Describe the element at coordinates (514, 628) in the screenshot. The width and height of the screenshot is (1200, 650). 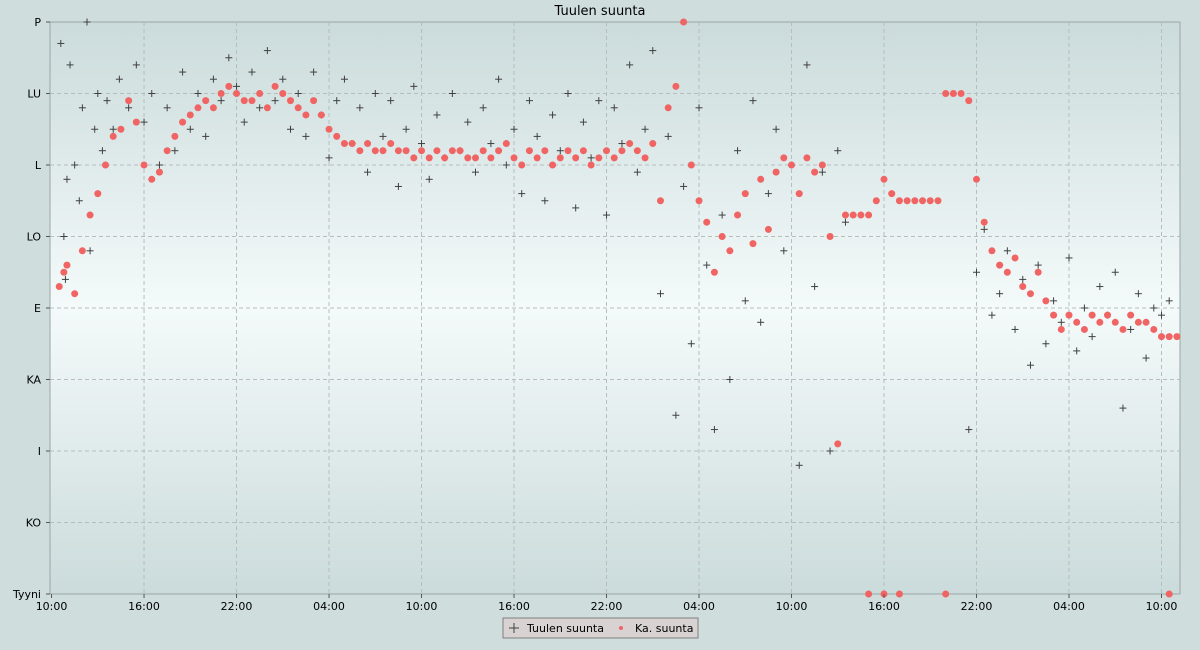
I see `legend-marker-plus` at that location.